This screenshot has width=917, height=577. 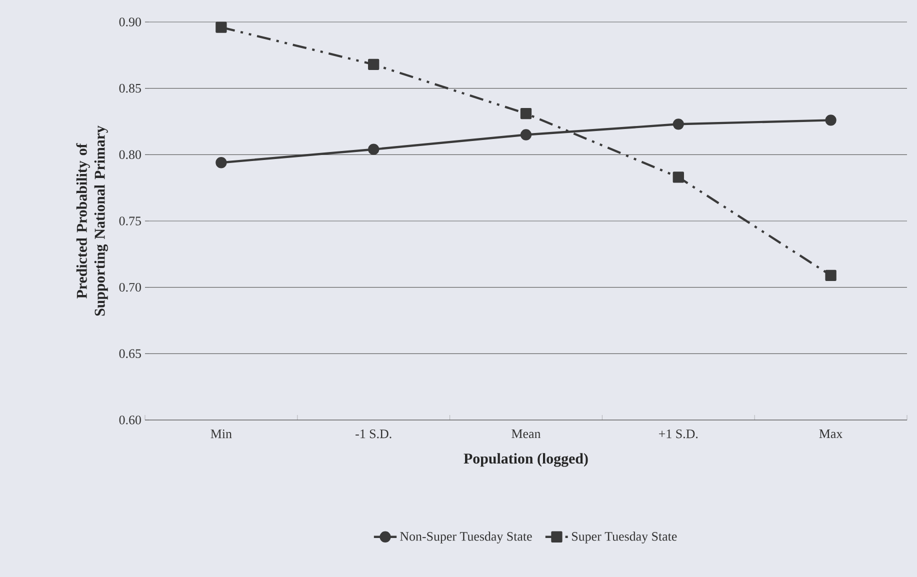 I want to click on y-tick-label: 0.70, so click(x=130, y=287).